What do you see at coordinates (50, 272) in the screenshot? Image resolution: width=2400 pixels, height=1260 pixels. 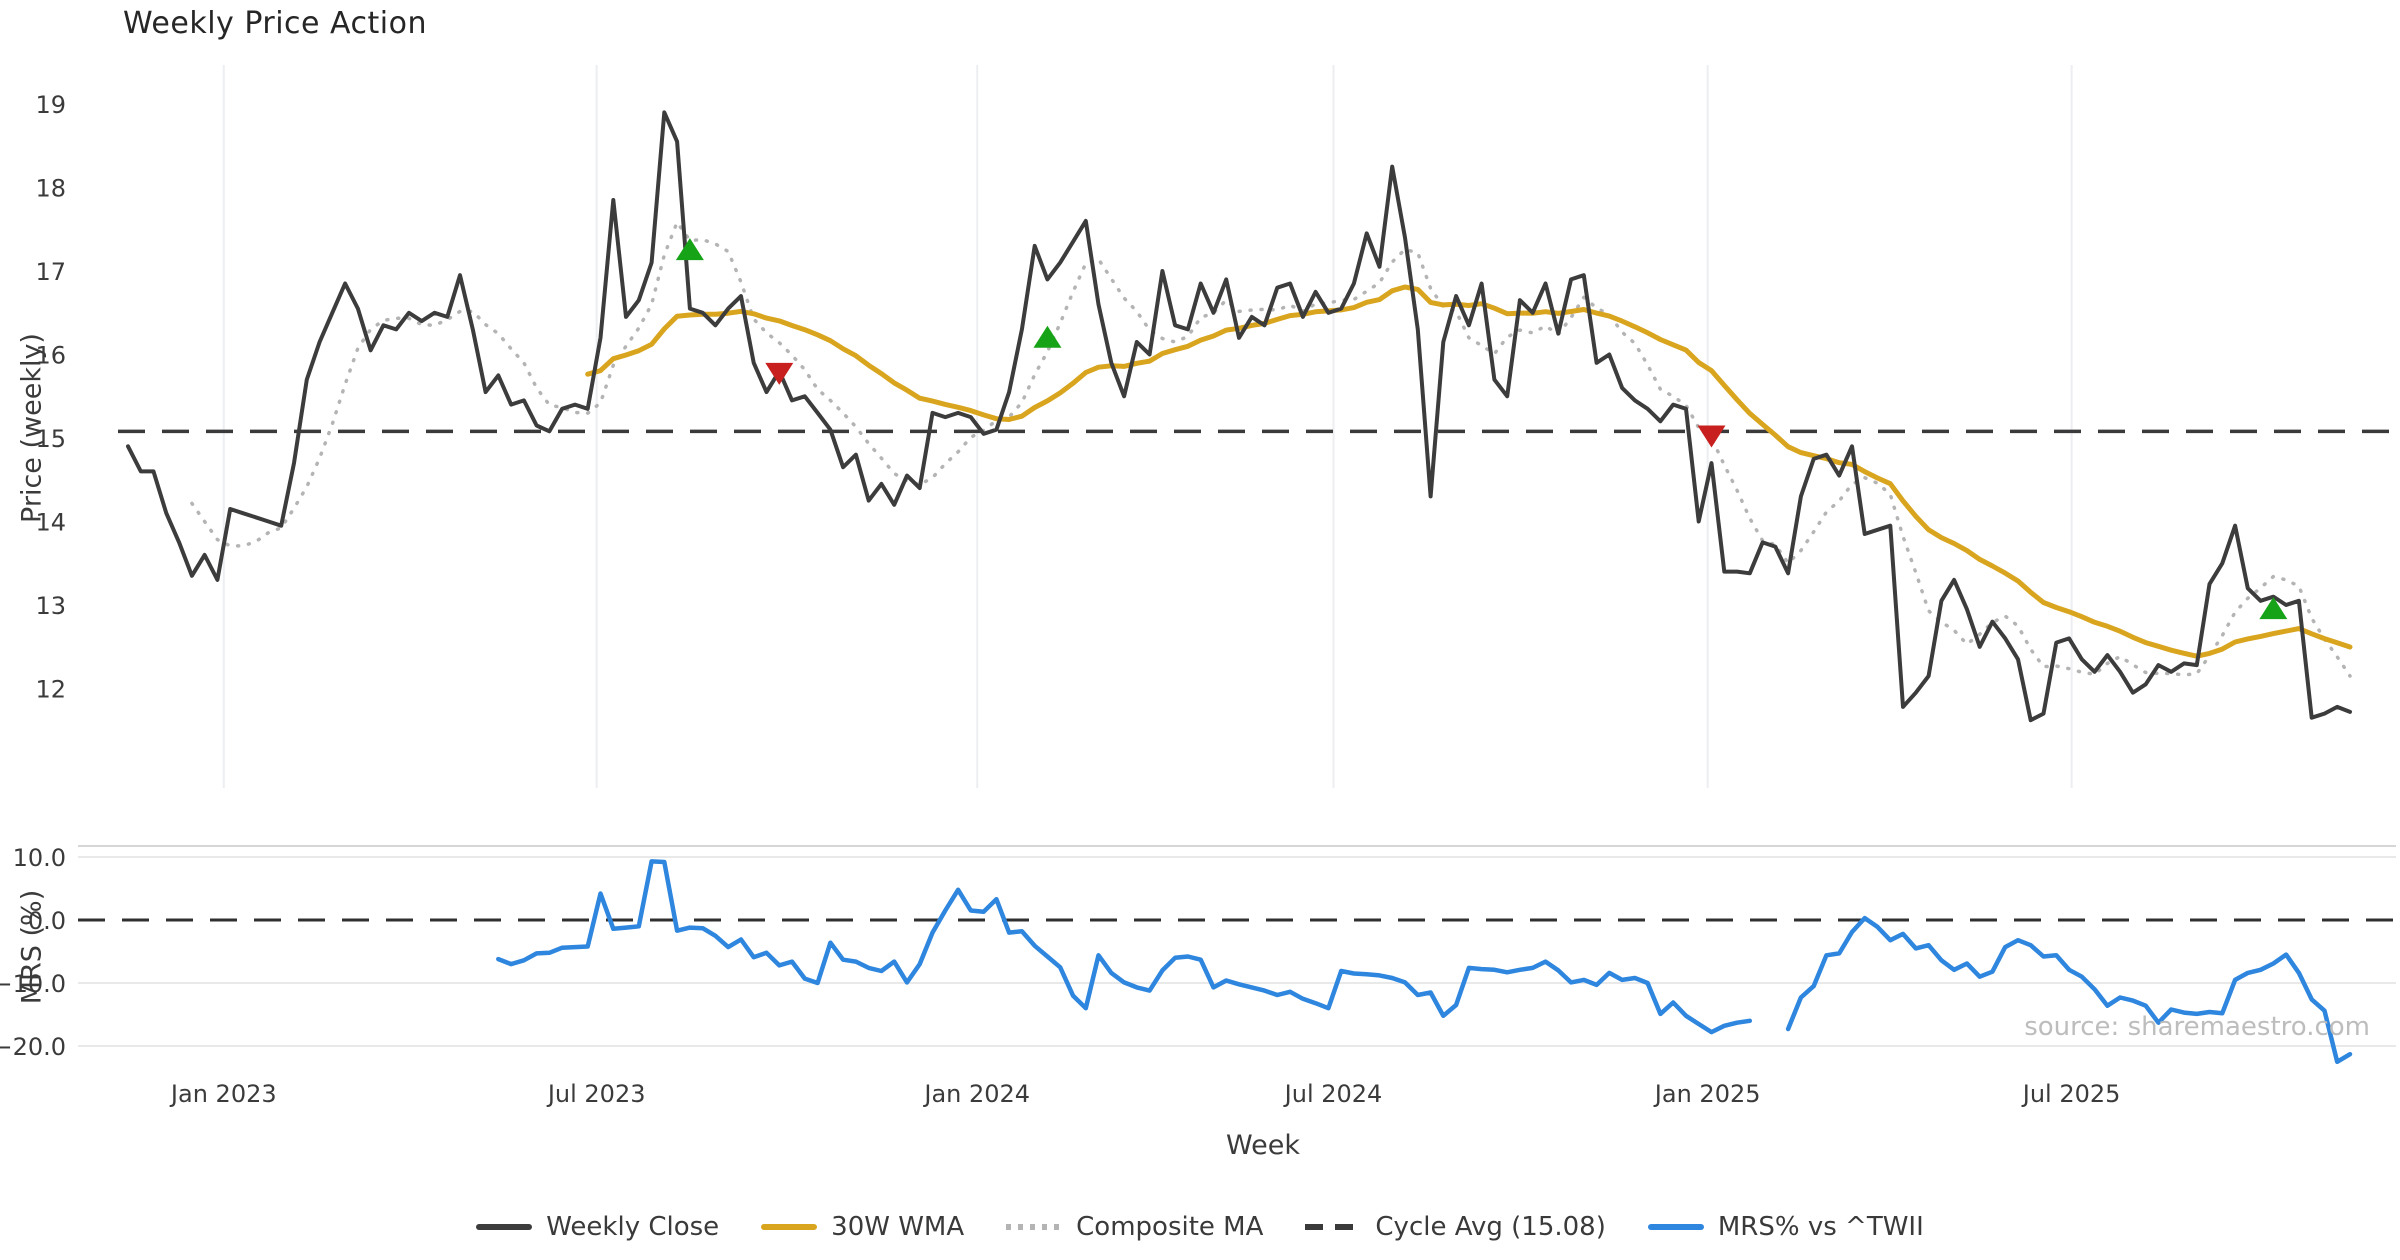 I see `price-y-tick-label: 17` at bounding box center [50, 272].